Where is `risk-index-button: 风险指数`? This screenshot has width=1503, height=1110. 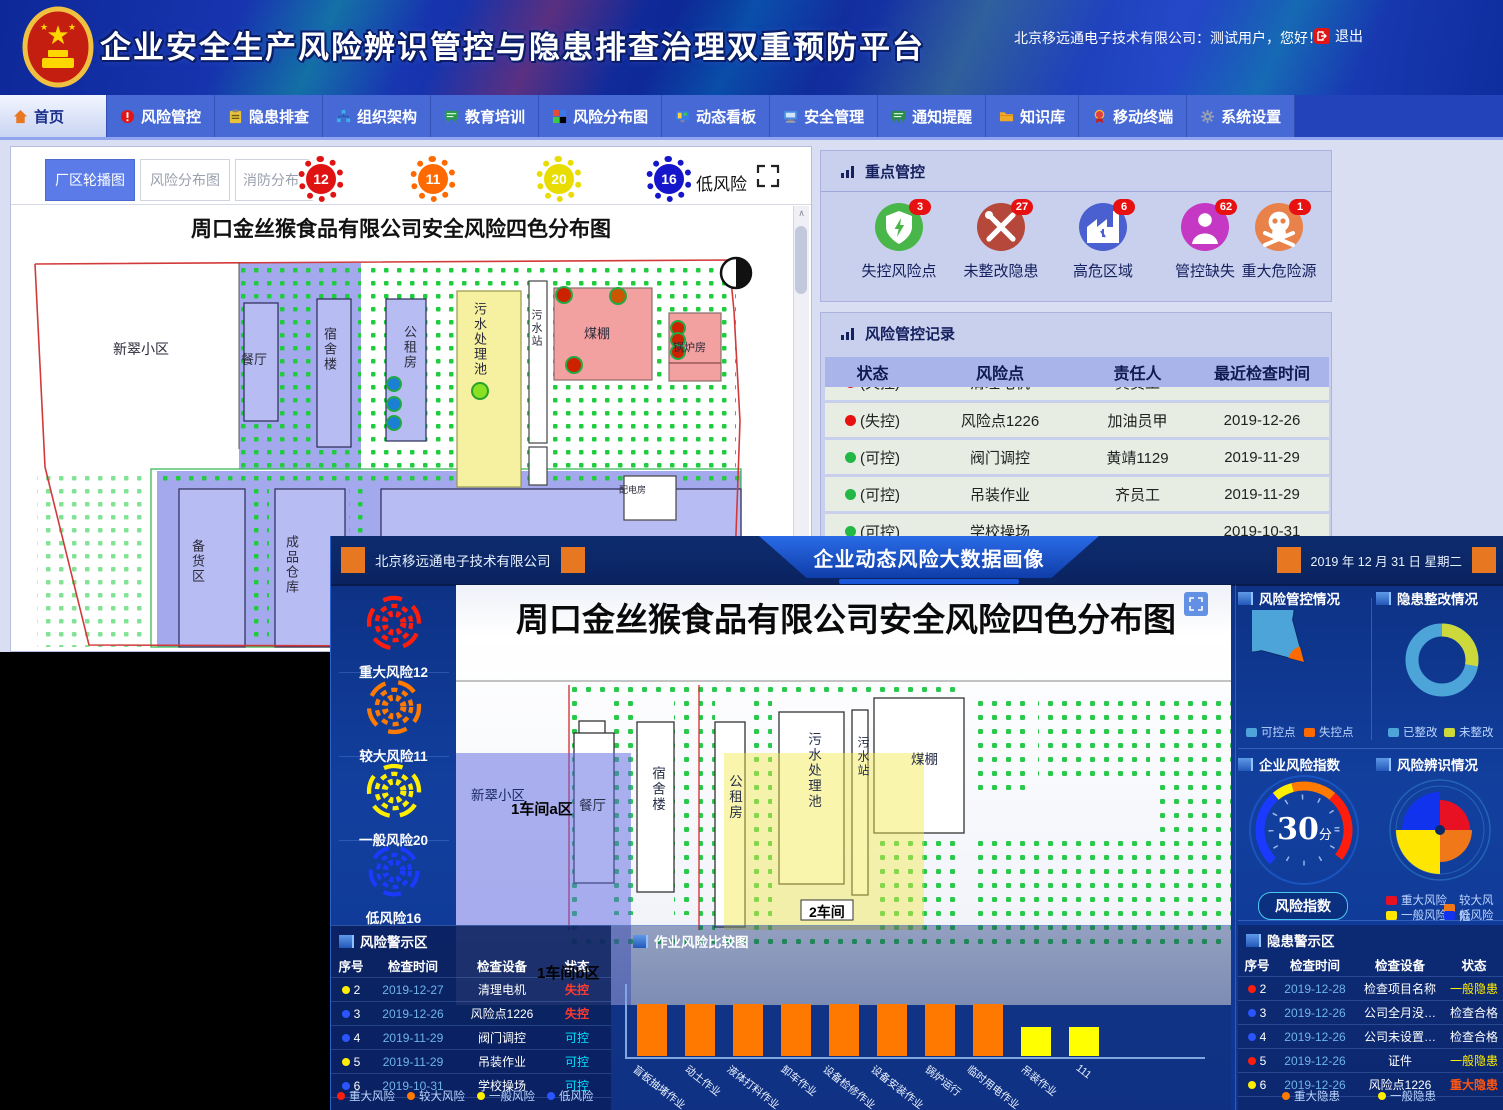
risk-index-button: 风险指数 is located at coordinates (1303, 906).